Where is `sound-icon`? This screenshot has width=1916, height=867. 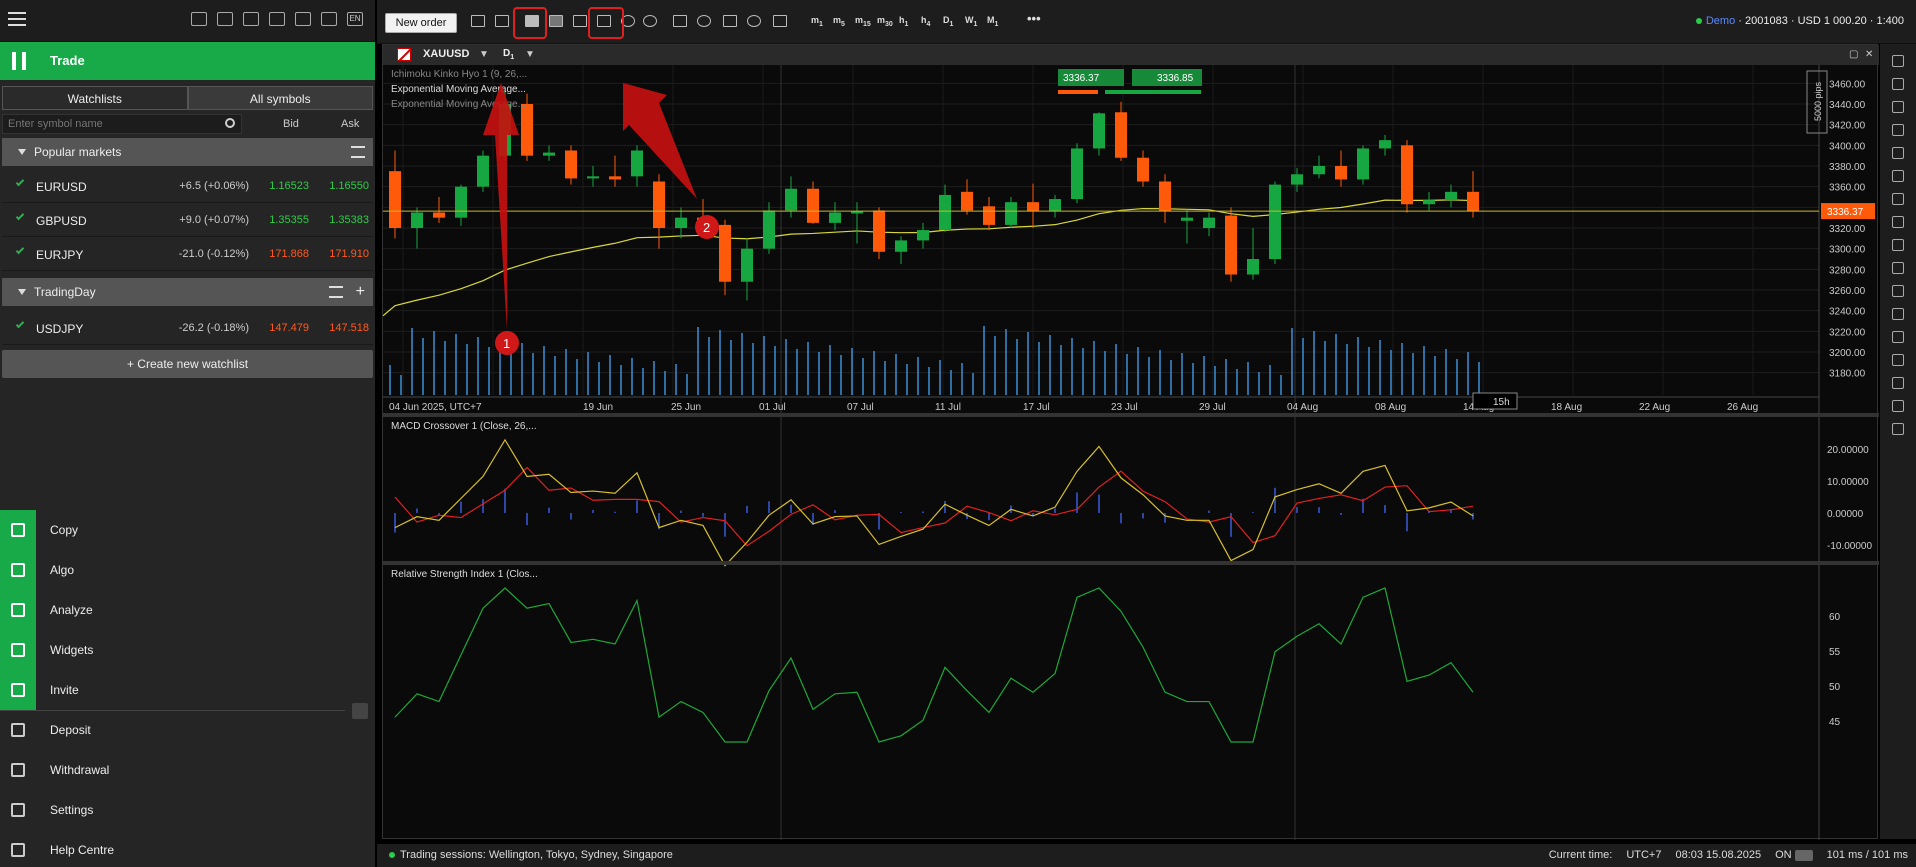 sound-icon is located at coordinates (329, 19).